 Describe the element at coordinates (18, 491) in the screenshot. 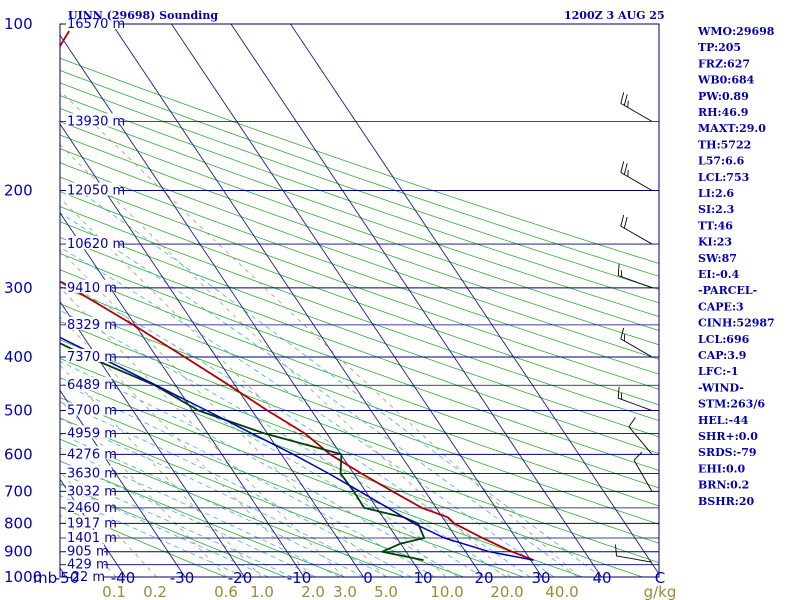

I see `pressure-tick-label: 700` at that location.